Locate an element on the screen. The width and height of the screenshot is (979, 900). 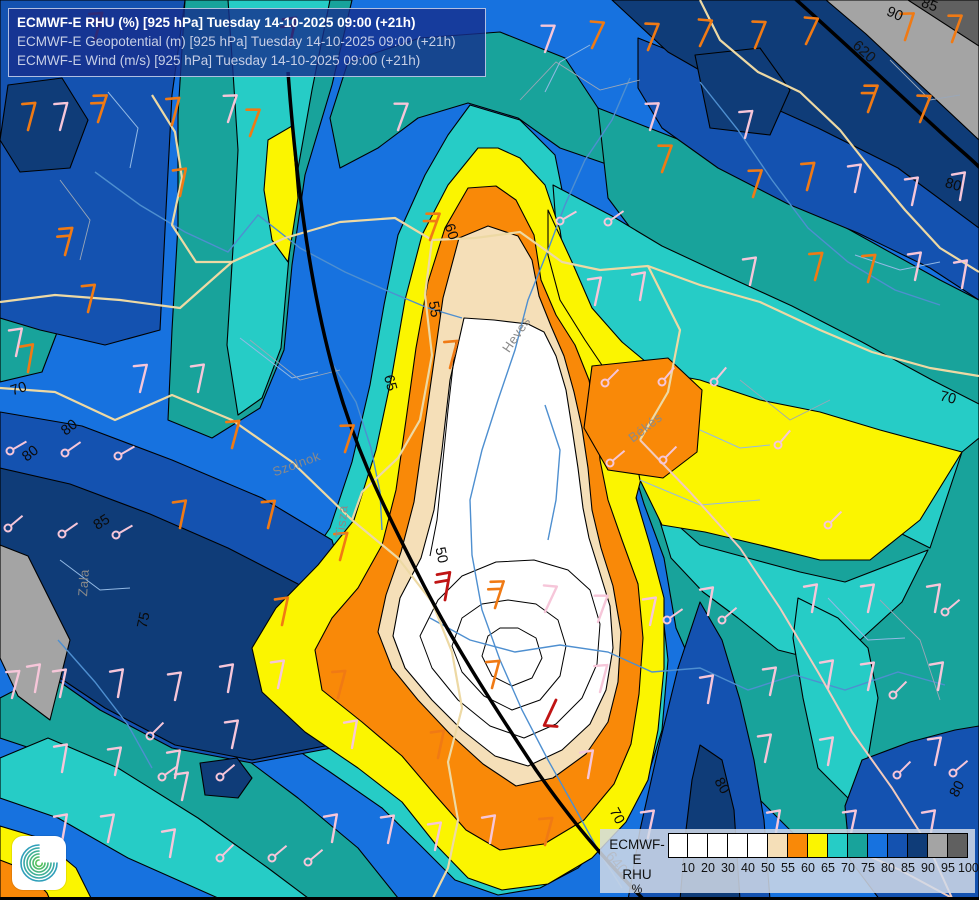
rh-contour-label: 75 is located at coordinates (144, 620).